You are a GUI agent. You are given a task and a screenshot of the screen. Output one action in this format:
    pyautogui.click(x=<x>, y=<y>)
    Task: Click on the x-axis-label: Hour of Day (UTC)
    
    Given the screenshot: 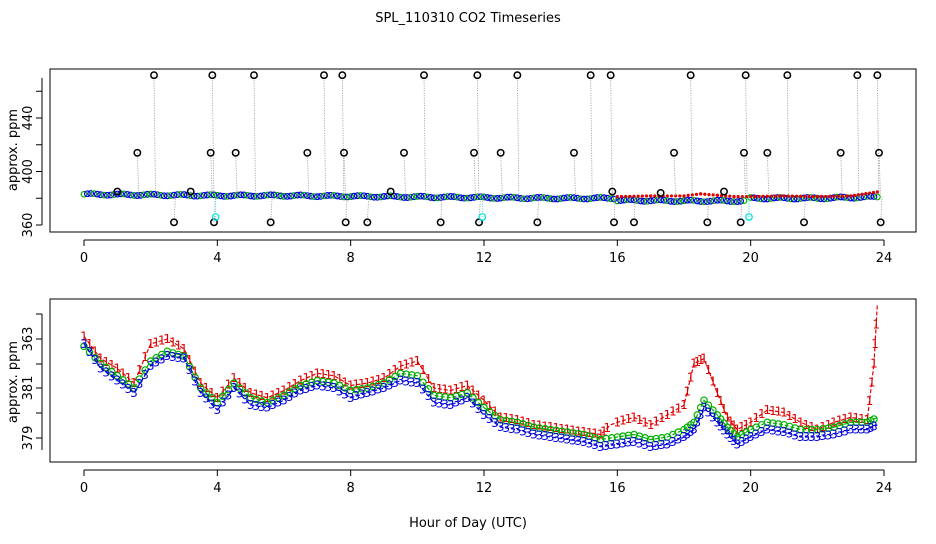 What is the action you would take?
    pyautogui.click(x=468, y=523)
    